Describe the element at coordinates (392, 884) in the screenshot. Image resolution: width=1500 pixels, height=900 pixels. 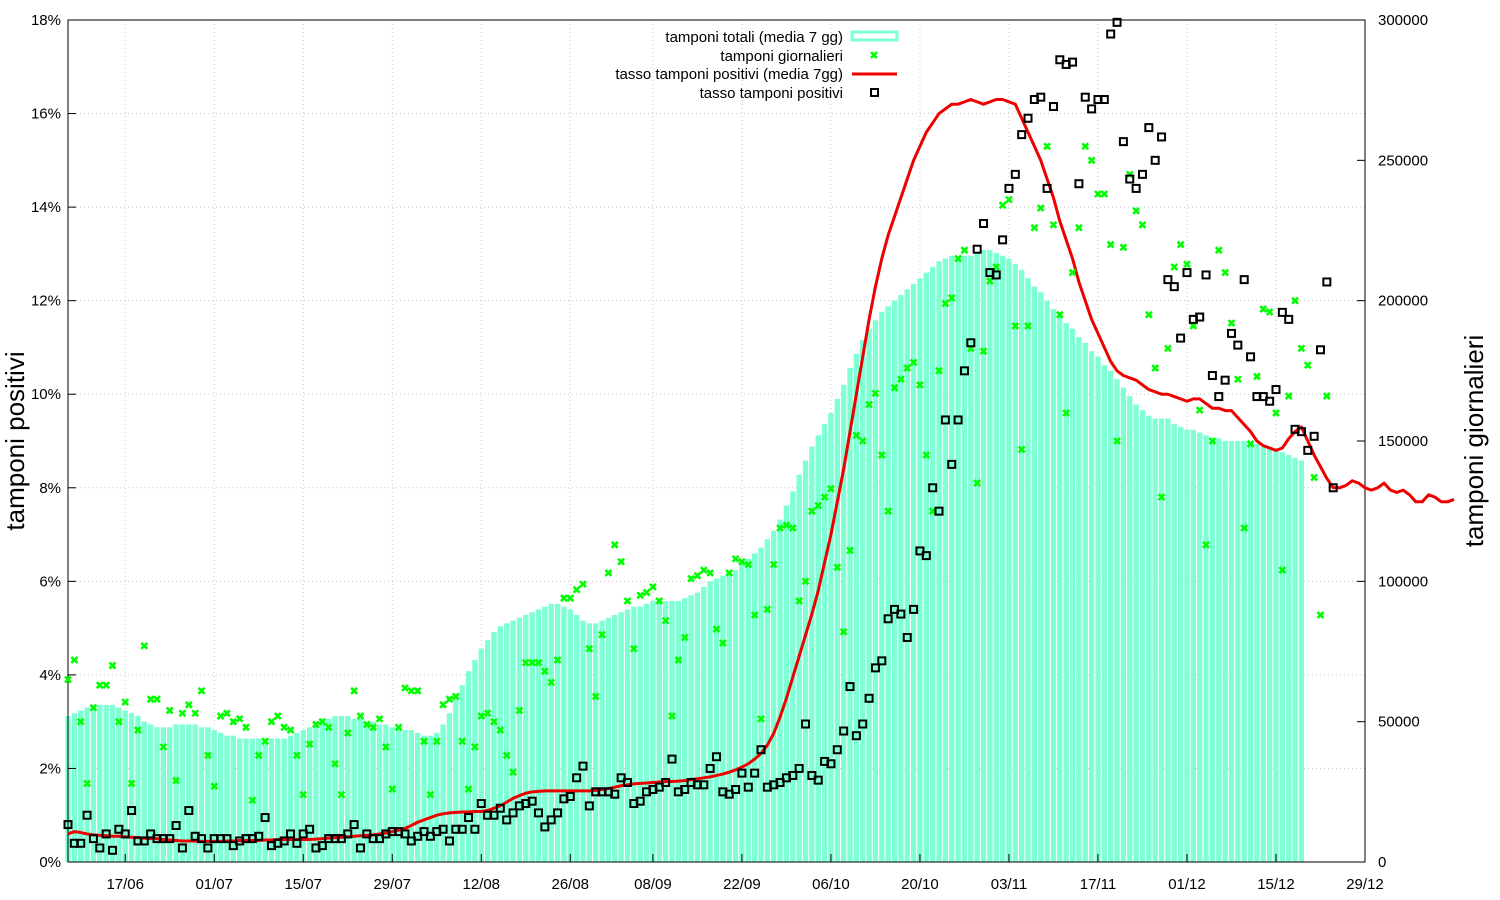
I see `x-tick-label: 29/07` at that location.